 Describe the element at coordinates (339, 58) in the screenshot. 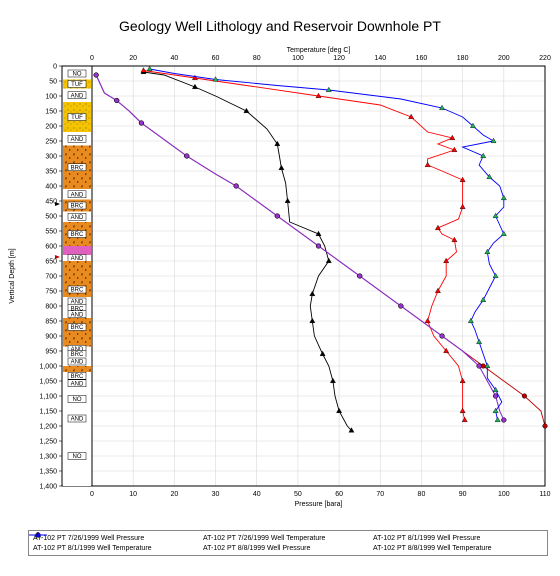

I see `temperature-tick-label: 120` at that location.